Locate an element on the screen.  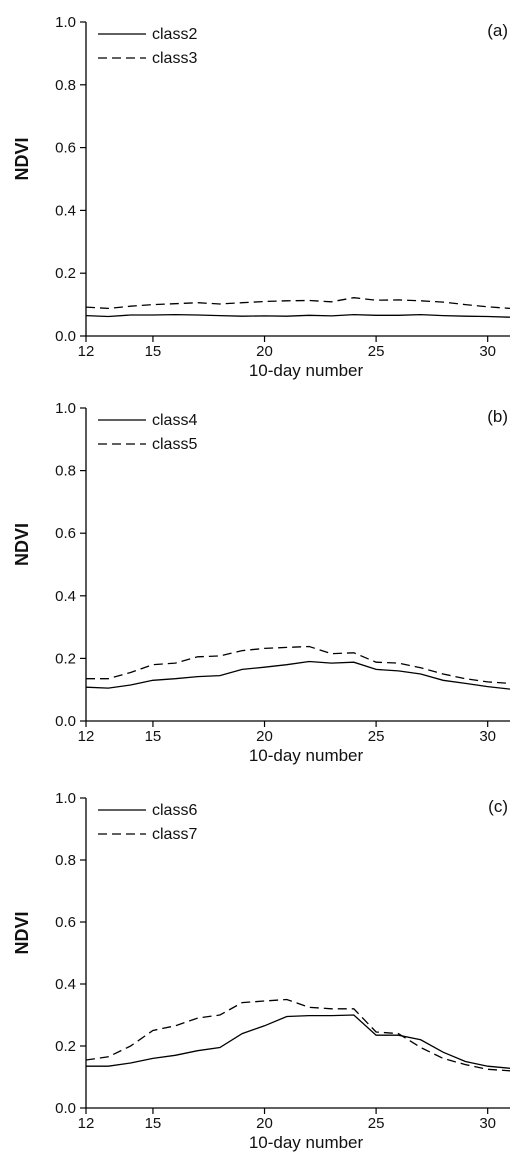
series-line-class5 is located at coordinates (298, 665).